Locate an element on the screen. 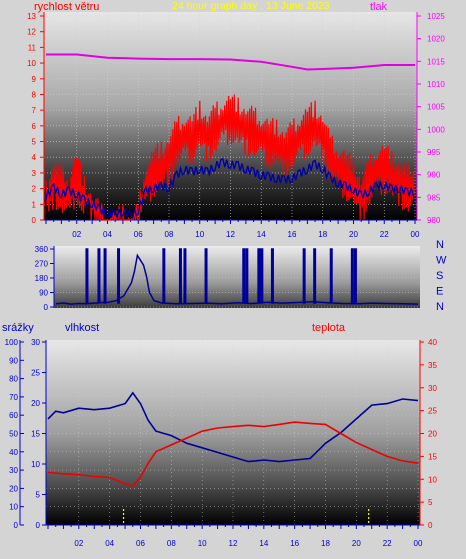 The height and width of the screenshot is (559, 466). rain-tick-label: 40 is located at coordinates (13, 452).